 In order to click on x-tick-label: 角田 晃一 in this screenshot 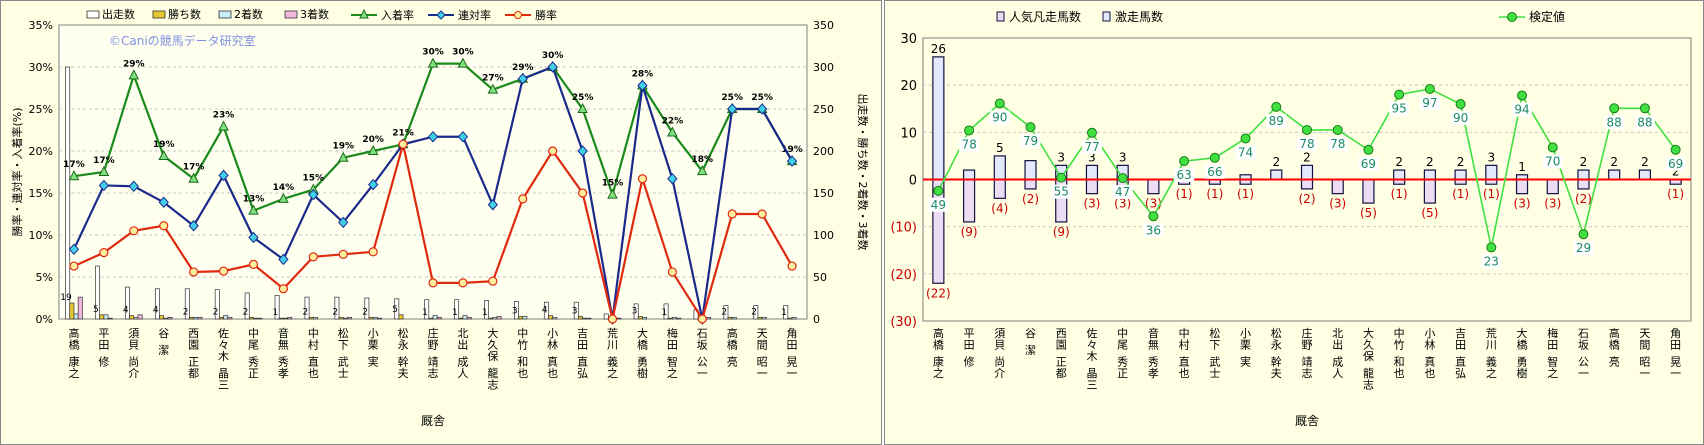, I will do `click(1675, 353)`.